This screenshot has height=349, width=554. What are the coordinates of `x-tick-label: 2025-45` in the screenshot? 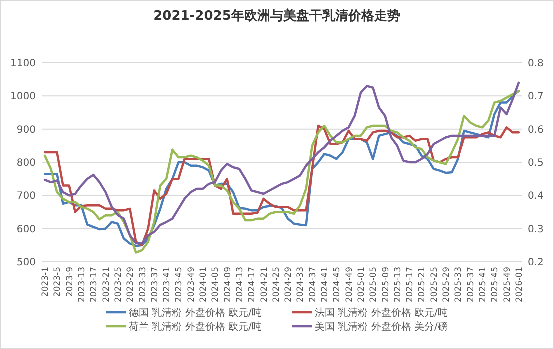 It's located at (495, 285).